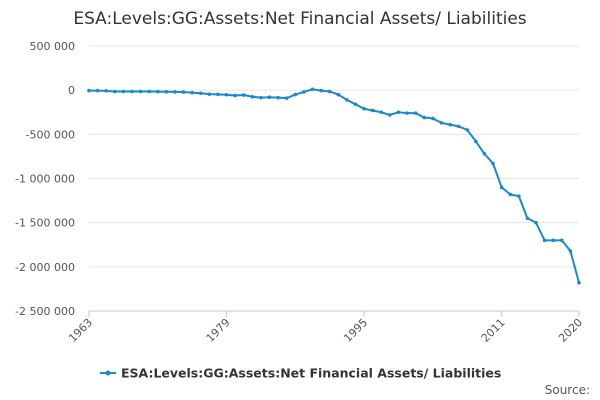 Image resolution: width=600 pixels, height=400 pixels. What do you see at coordinates (45, 179) in the screenshot?
I see `y-tick-label: -1 000 000` at bounding box center [45, 179].